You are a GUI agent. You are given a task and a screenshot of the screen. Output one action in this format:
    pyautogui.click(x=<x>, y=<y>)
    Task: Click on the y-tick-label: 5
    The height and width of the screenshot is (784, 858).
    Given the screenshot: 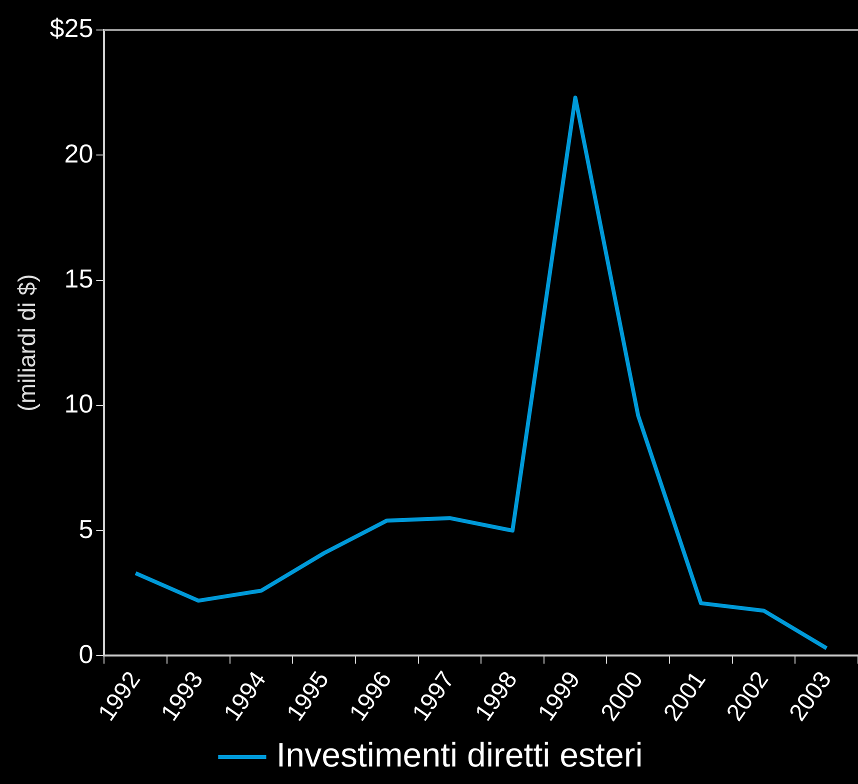 What is the action you would take?
    pyautogui.click(x=86, y=529)
    